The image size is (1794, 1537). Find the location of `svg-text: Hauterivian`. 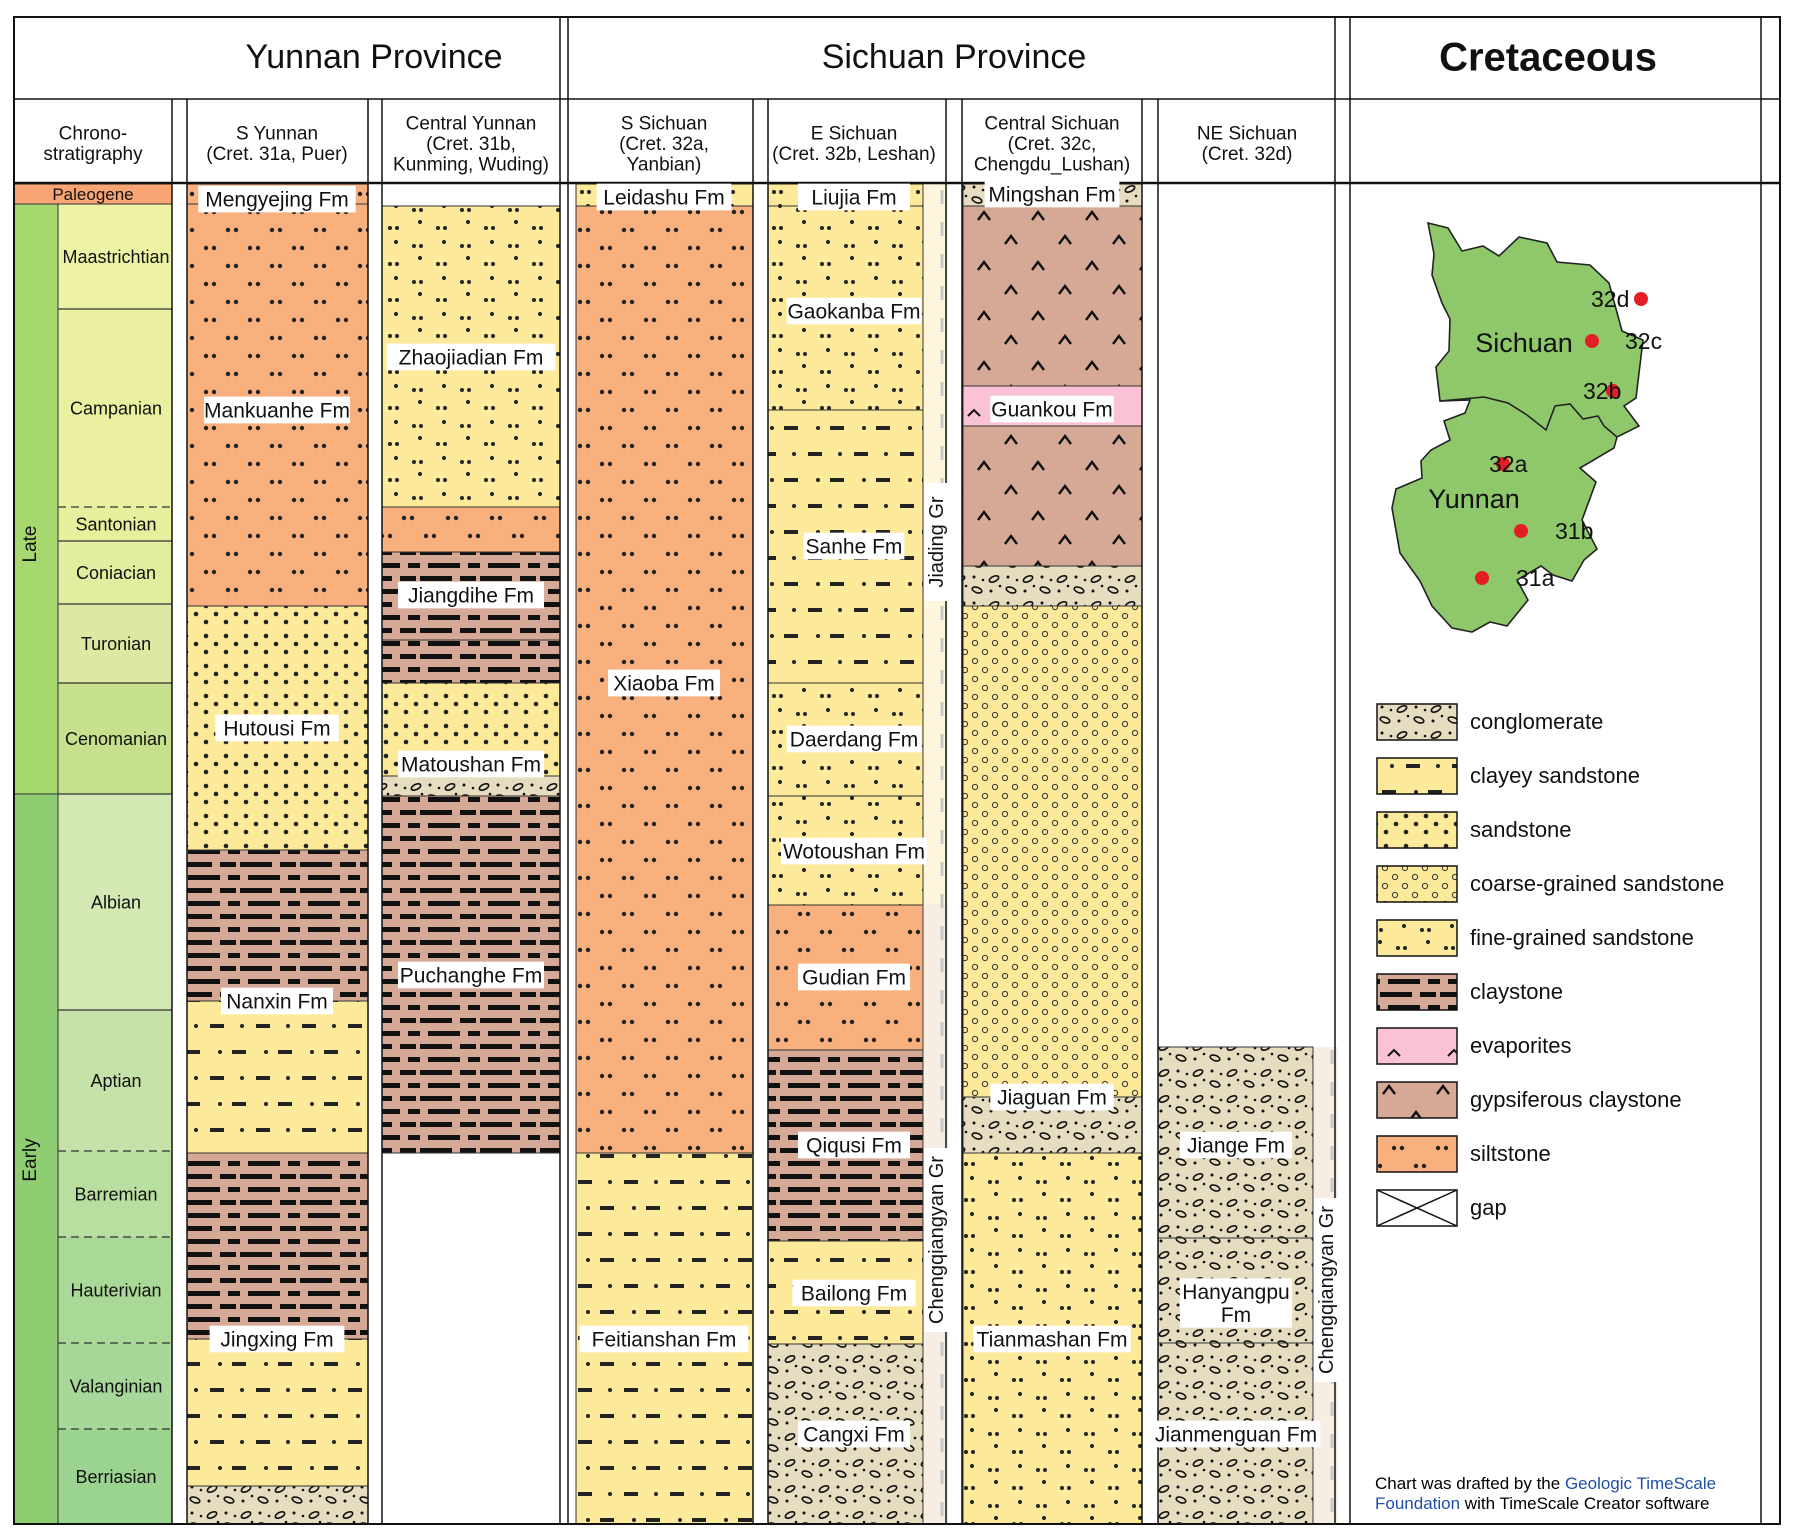

svg-text: Hauterivian is located at coordinates (115, 1290).